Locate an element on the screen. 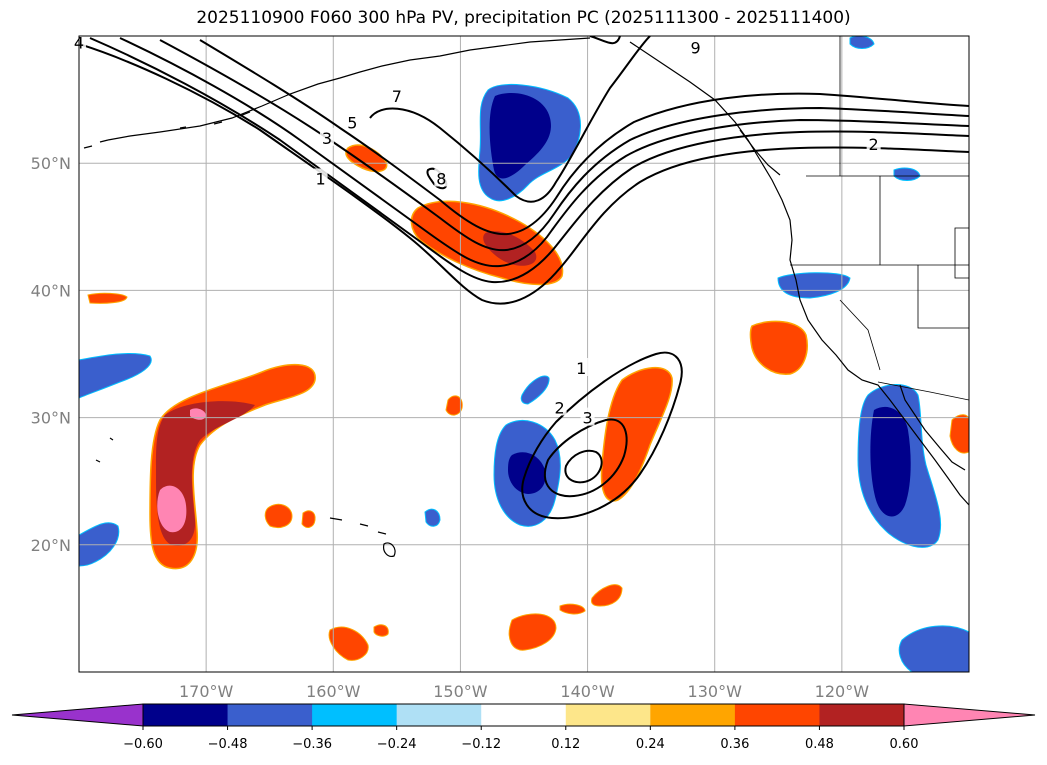 The width and height of the screenshot is (1047, 765). pv-contour-s2 is located at coordinates (585, 458).